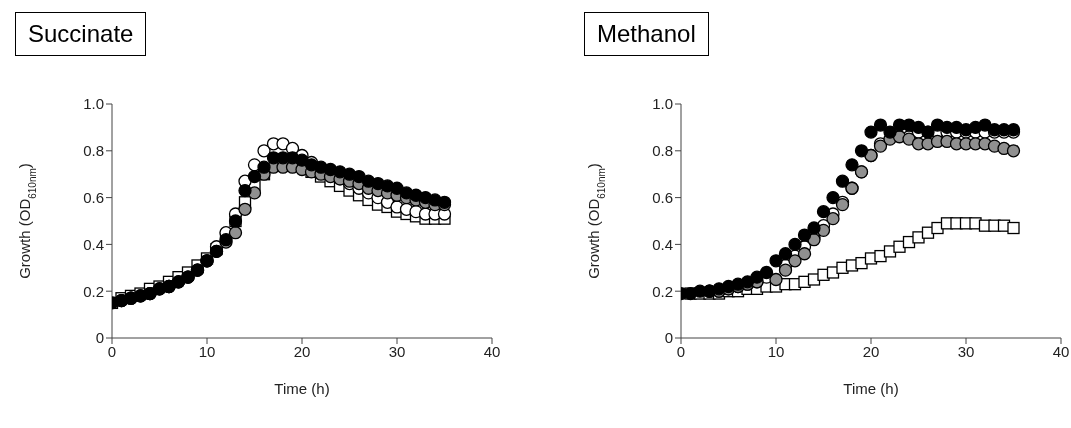 This screenshot has width=1071, height=428. What do you see at coordinates (646, 34) in the screenshot?
I see `chart-title: Methanol` at bounding box center [646, 34].